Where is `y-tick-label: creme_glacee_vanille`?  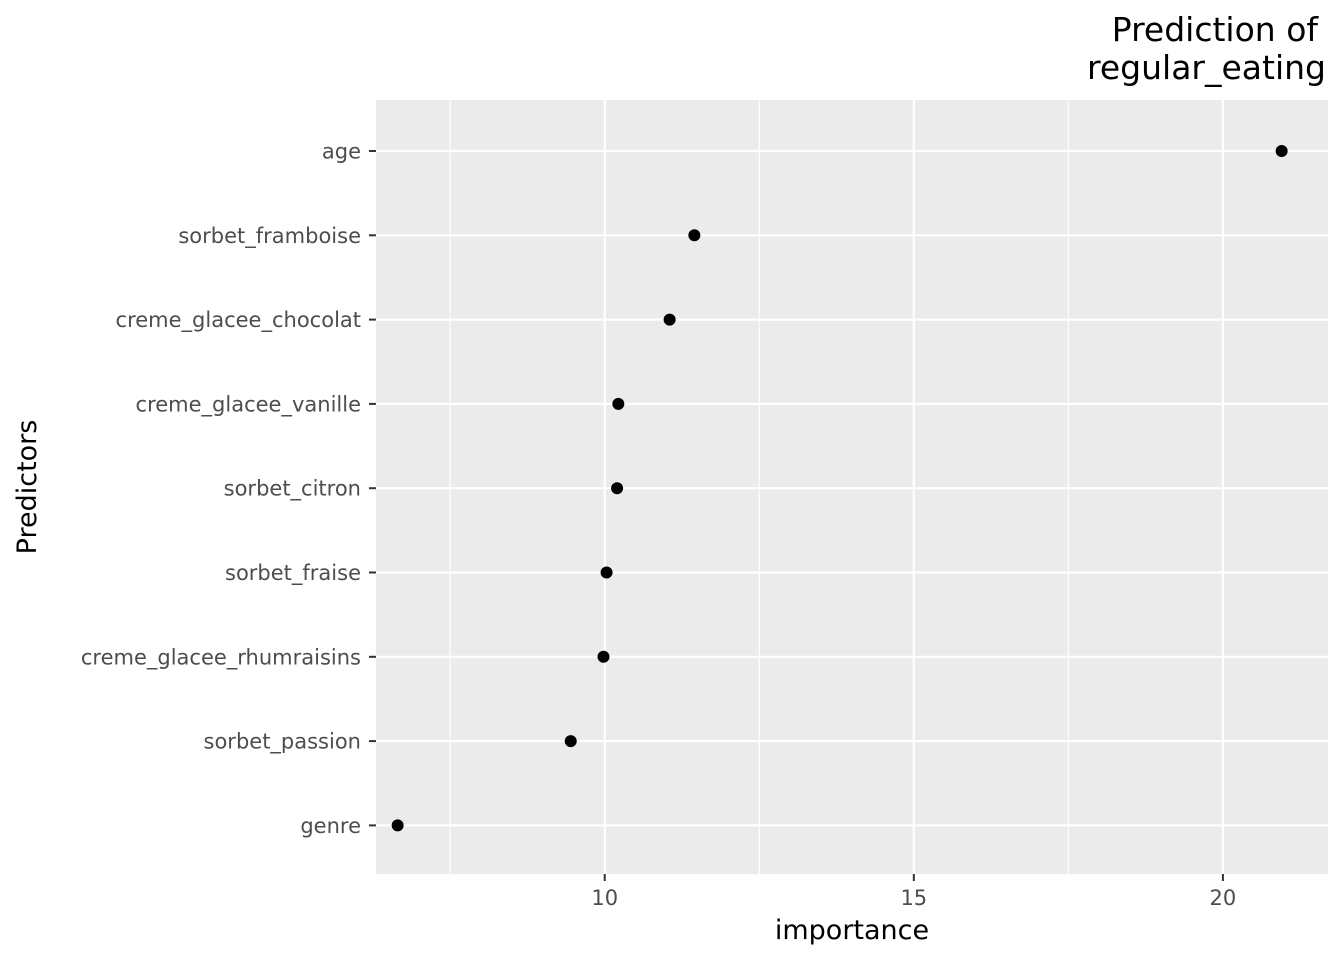
y-tick-label: creme_glacee_vanille is located at coordinates (248, 404).